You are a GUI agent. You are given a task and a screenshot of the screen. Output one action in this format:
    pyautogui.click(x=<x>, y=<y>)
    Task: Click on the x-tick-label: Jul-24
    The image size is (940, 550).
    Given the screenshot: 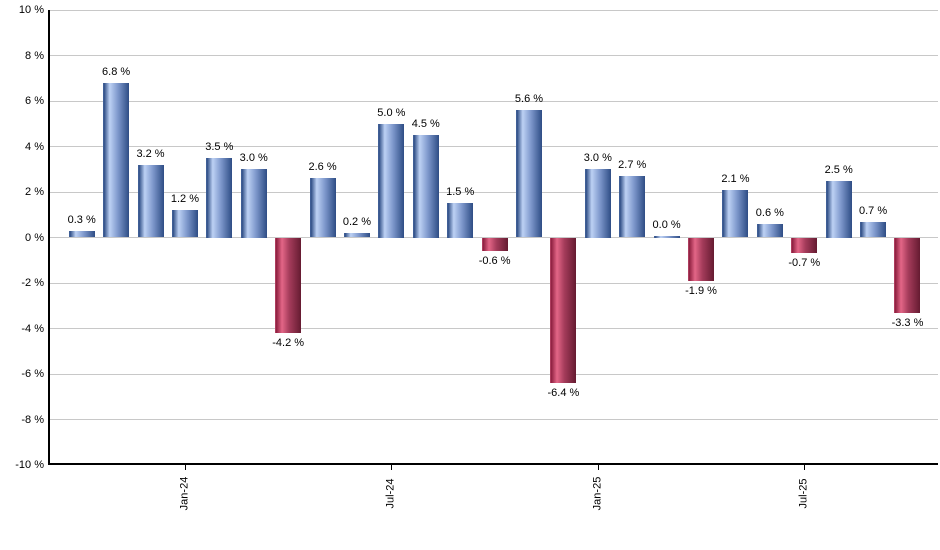 What is the action you would take?
    pyautogui.click(x=390, y=493)
    